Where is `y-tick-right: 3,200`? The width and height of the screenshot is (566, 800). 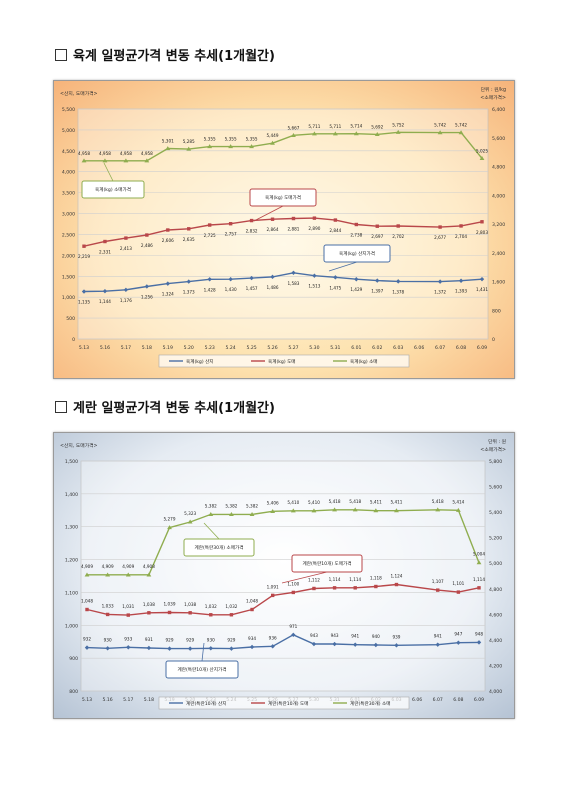 y-tick-right: 3,200 is located at coordinates (498, 225).